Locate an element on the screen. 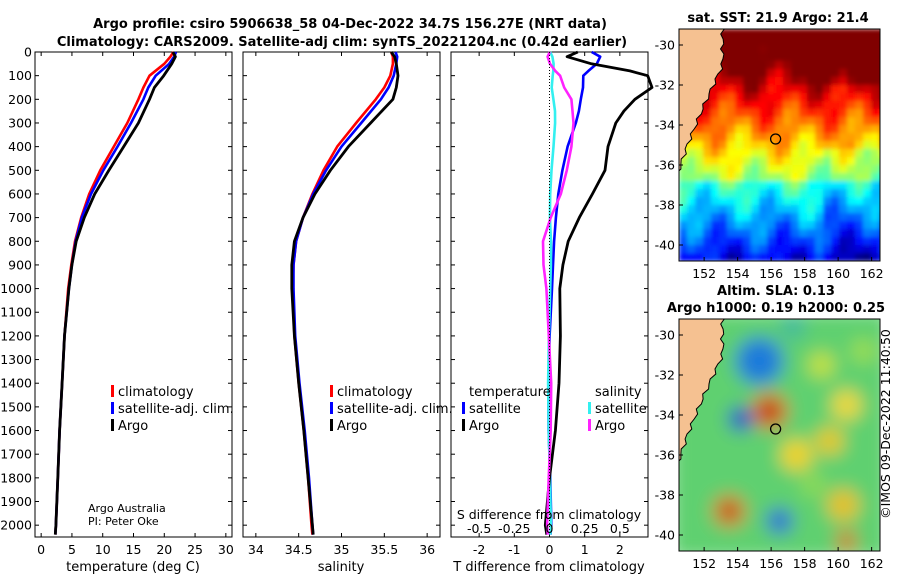 The width and height of the screenshot is (900, 580). series-line-s-satellite is located at coordinates (551, 293).